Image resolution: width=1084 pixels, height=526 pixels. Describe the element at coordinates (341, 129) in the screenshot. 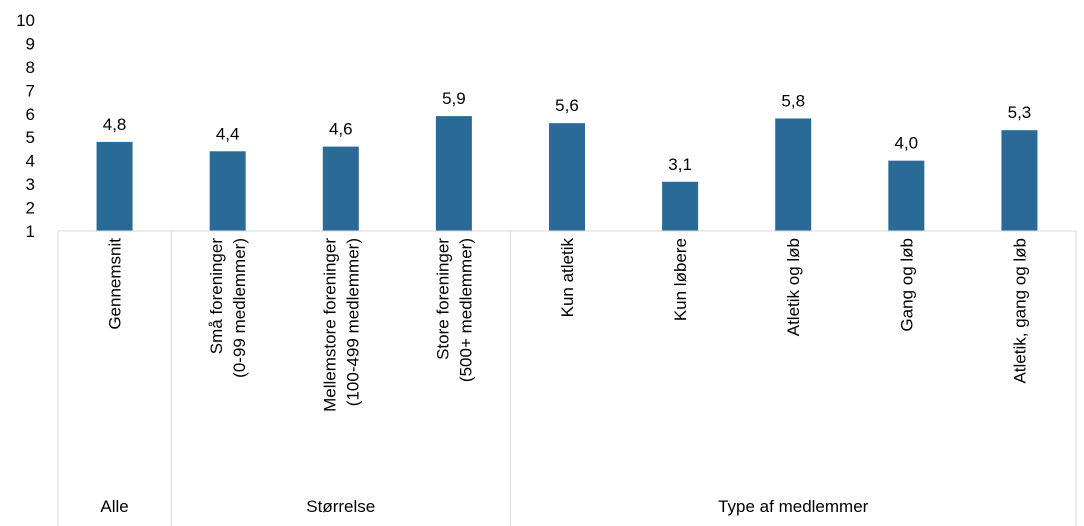

I see `data-label: 4,6` at that location.